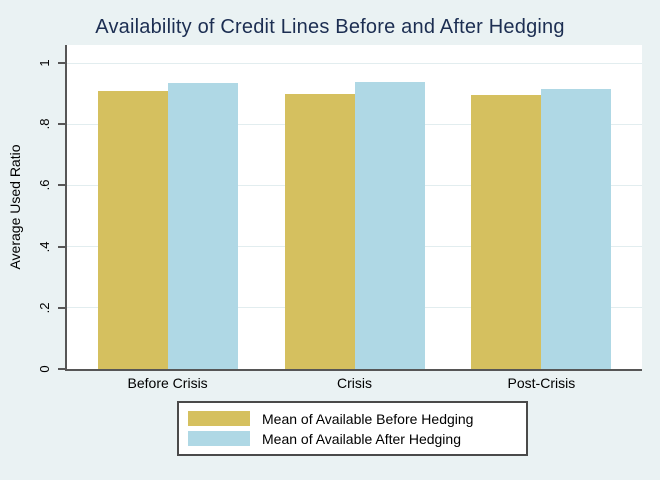  What do you see at coordinates (44, 124) in the screenshot?
I see `y-tick-label: .8` at bounding box center [44, 124].